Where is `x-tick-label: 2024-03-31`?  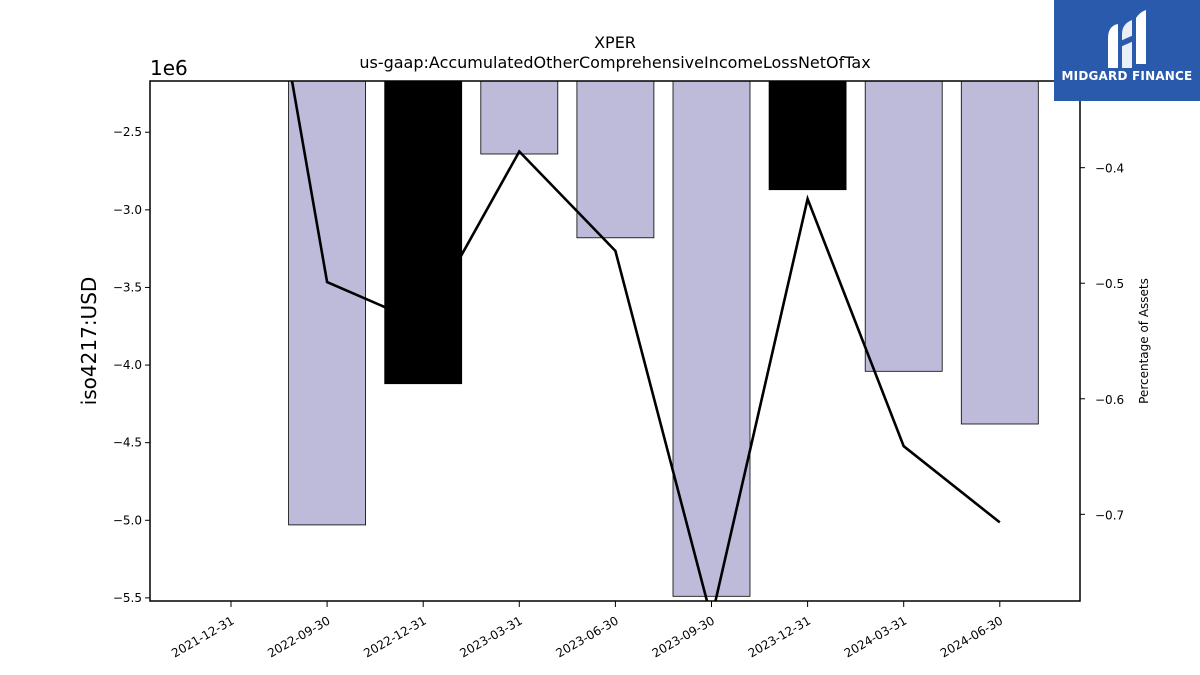
x-tick-label: 2024-03-31 is located at coordinates (875, 636).